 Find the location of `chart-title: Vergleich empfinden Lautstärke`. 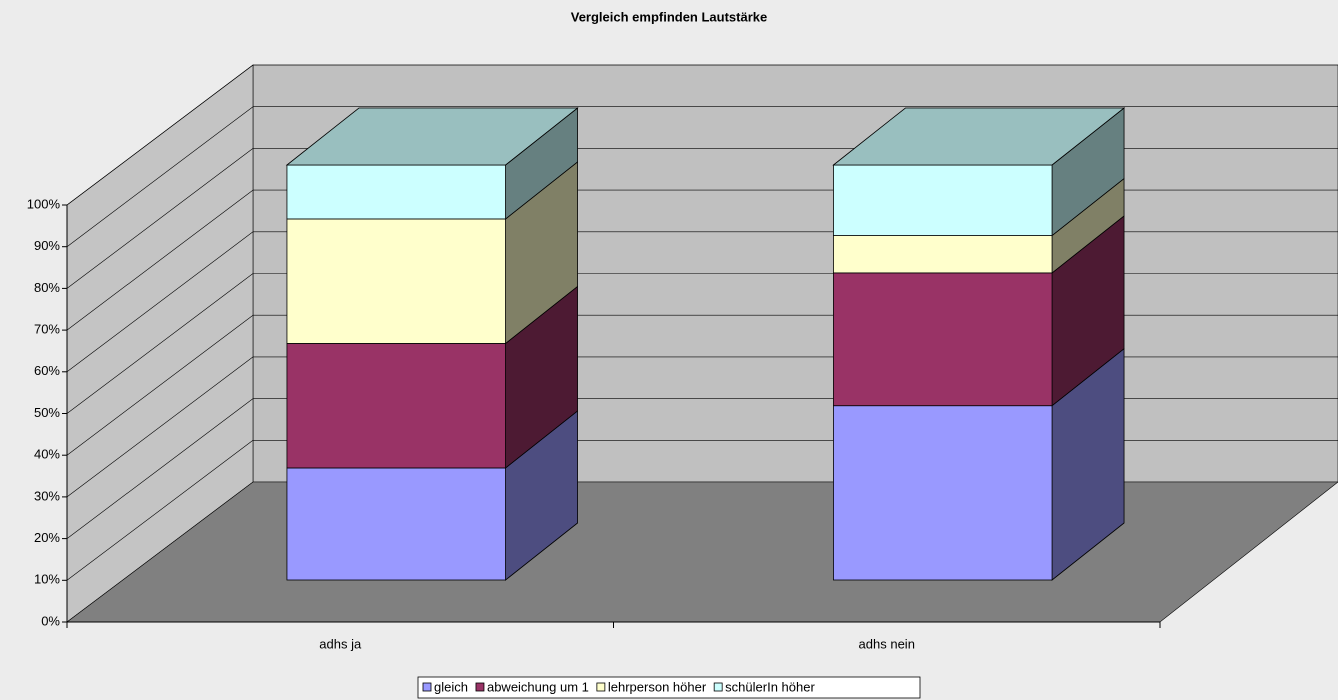

chart-title: Vergleich empfinden Lautstärke is located at coordinates (669, 16).